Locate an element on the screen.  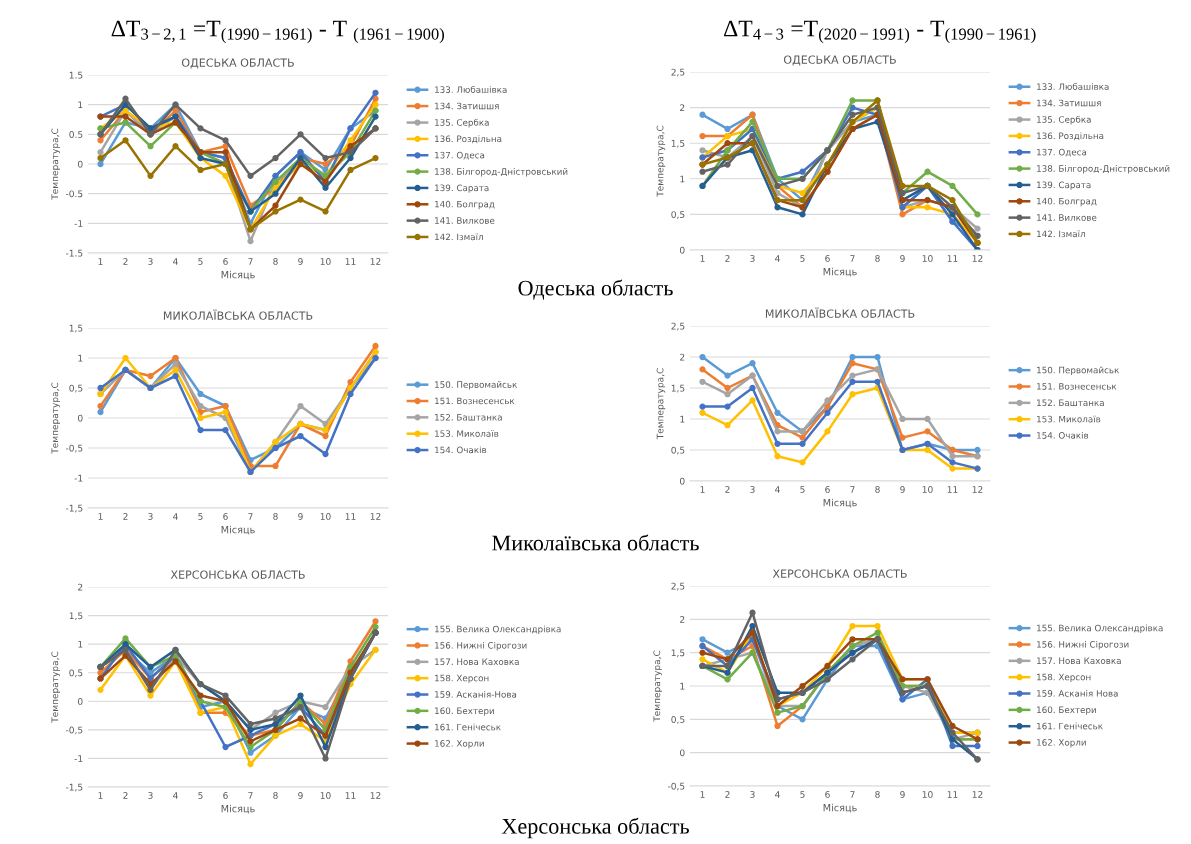
y-tick-label: -1.5 is located at coordinates (74, 253).